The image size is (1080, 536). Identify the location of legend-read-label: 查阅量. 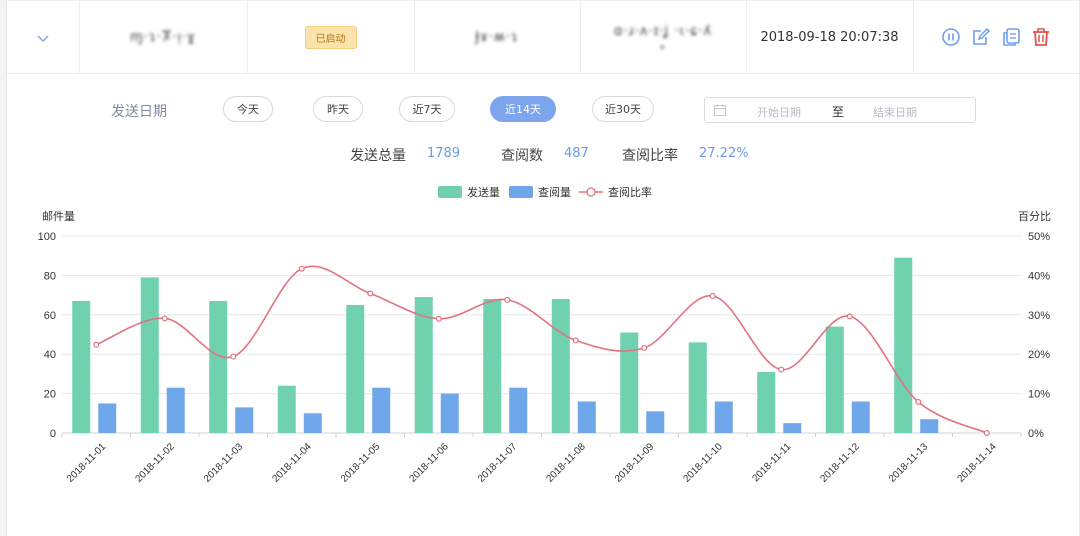
(554, 192).